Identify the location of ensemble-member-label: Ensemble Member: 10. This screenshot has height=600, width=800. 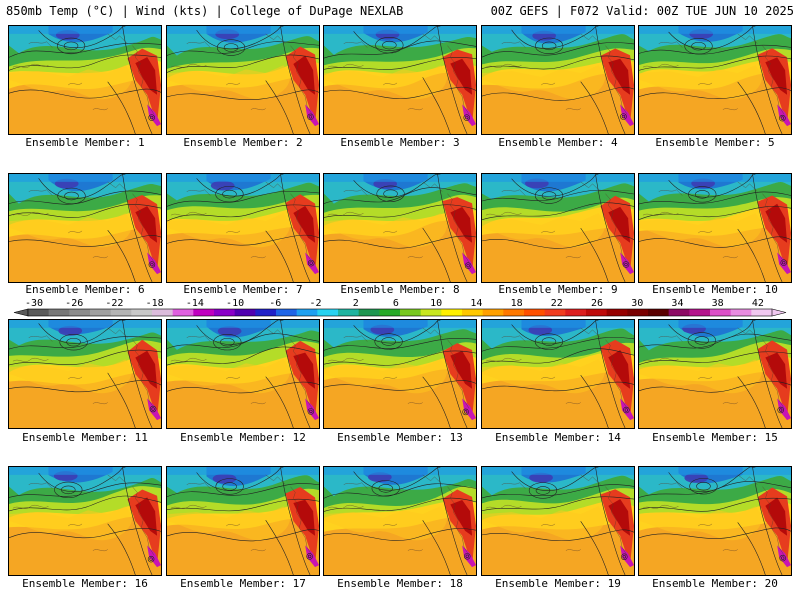
(715, 289).